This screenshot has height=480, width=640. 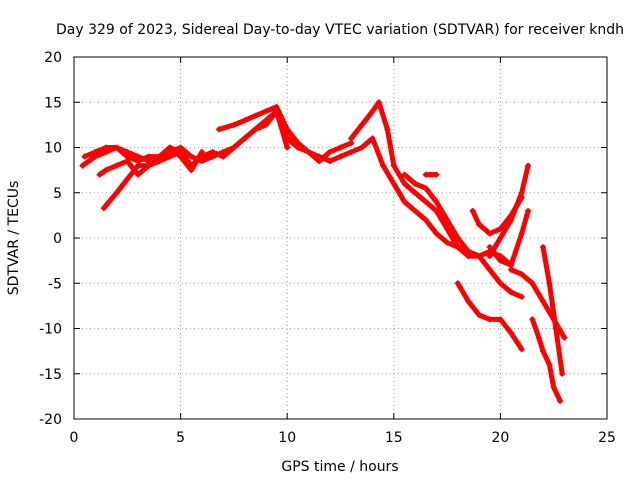 I want to click on y-tick-label: -20, so click(x=50, y=420).